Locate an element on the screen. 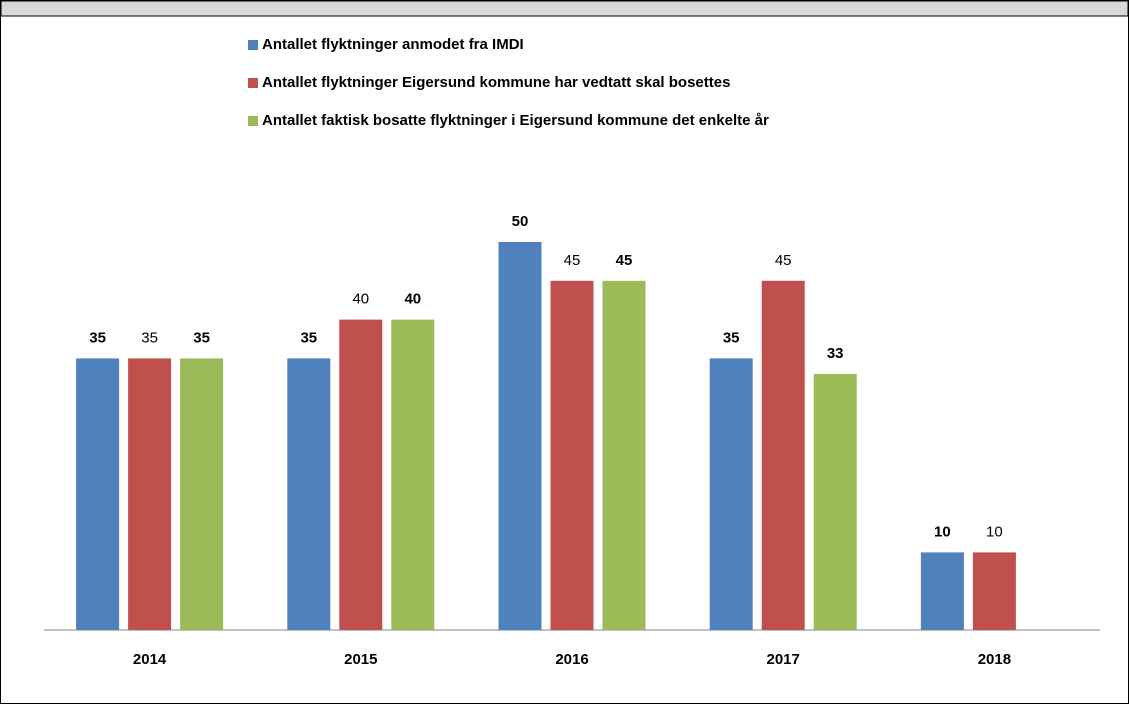 Image resolution: width=1129 pixels, height=709 pixels. x-tick-label: 2015 is located at coordinates (360, 659).